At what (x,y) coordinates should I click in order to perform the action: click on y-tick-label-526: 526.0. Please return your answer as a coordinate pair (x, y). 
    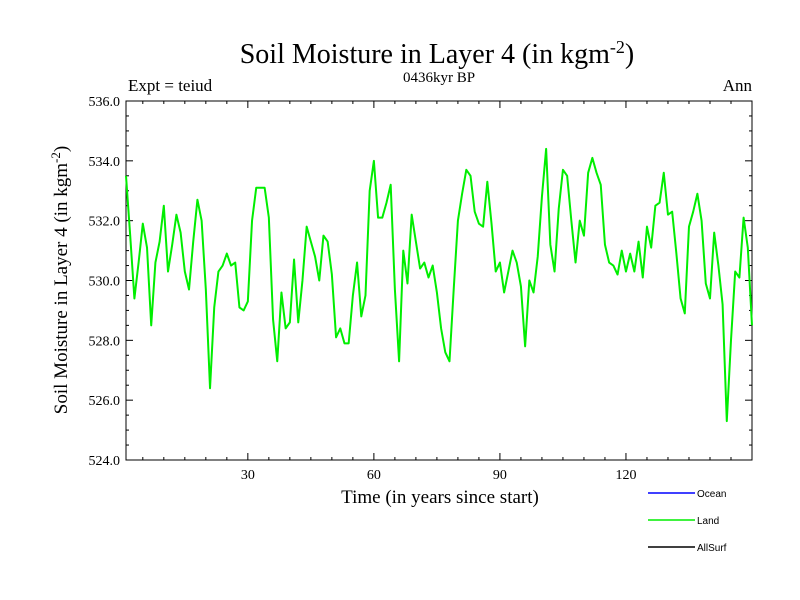
    Looking at the image, I should click on (105, 401).